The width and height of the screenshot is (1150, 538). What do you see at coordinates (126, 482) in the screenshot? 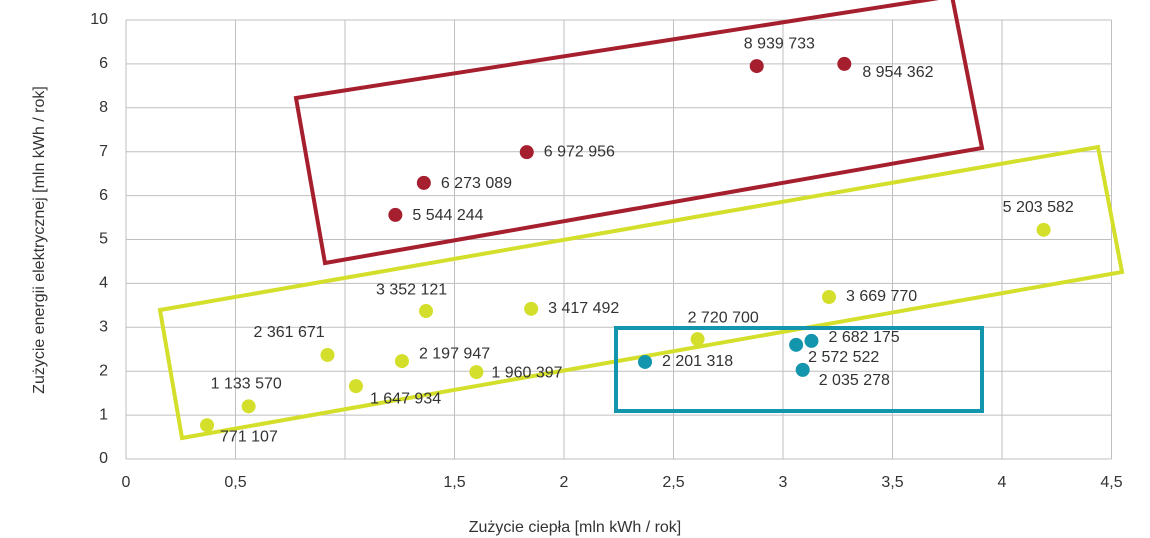
I see `x-tick-label: 0` at bounding box center [126, 482].